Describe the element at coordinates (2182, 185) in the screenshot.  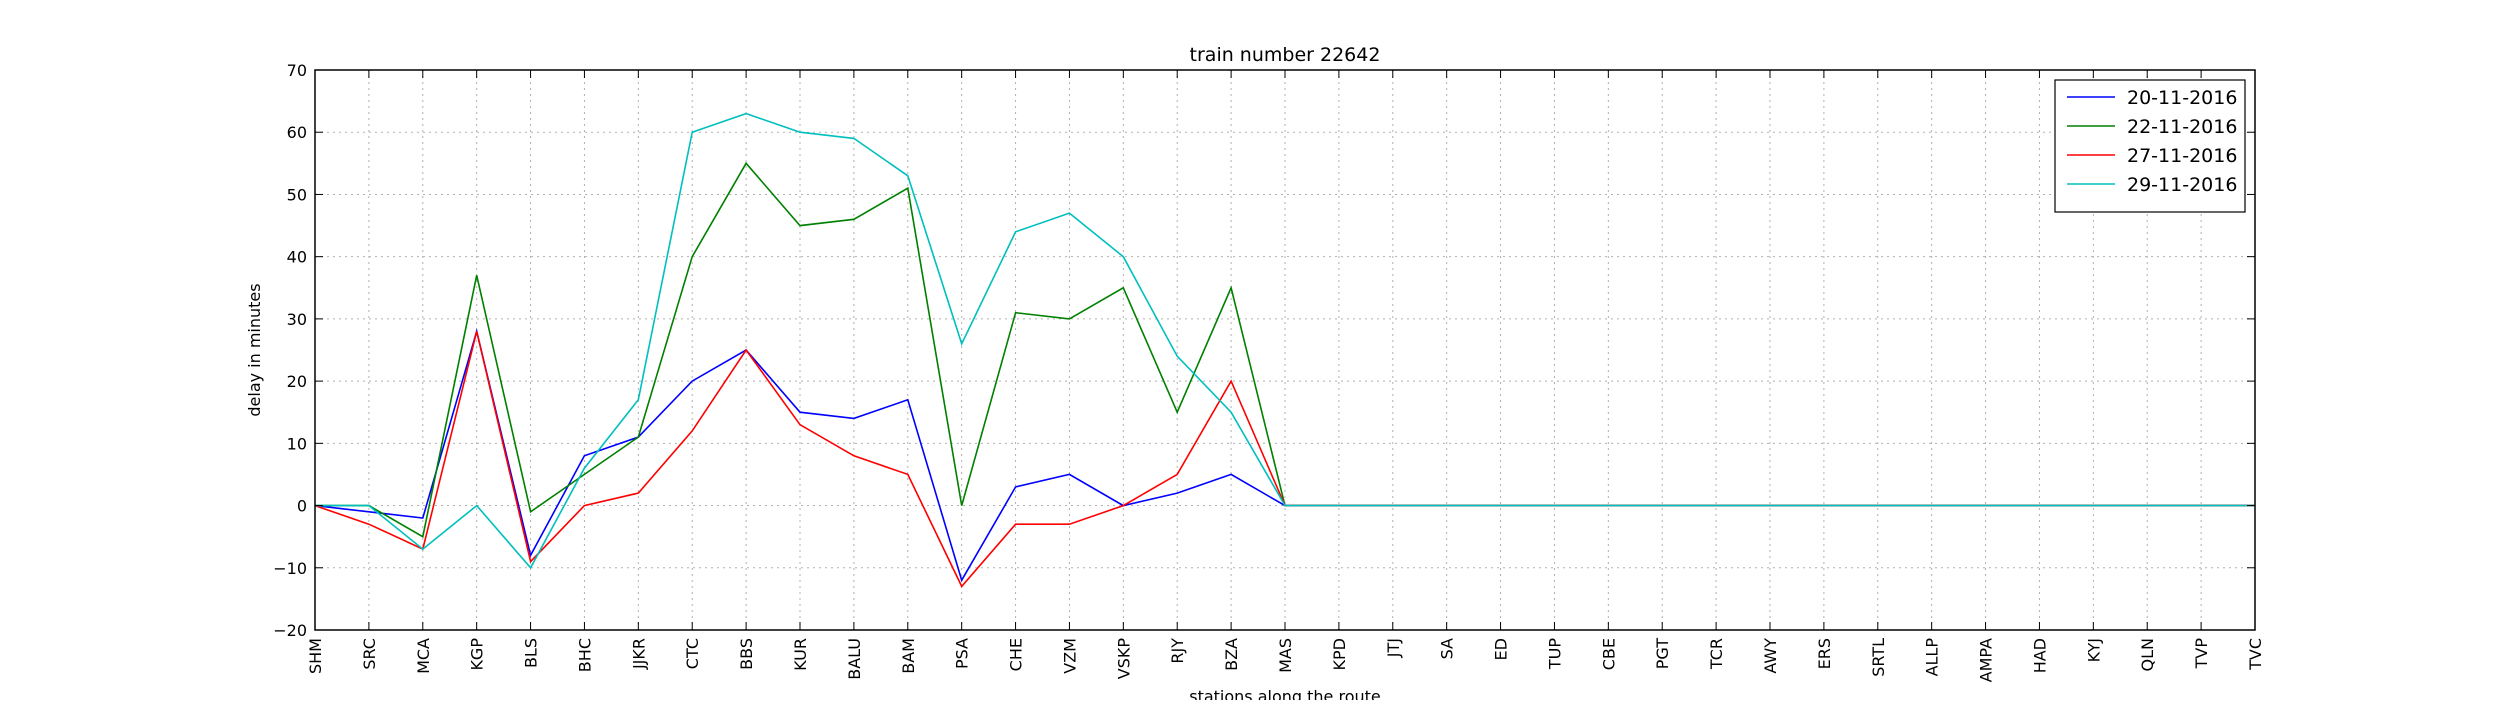
I see `legend-label: 29-11-2016` at that location.